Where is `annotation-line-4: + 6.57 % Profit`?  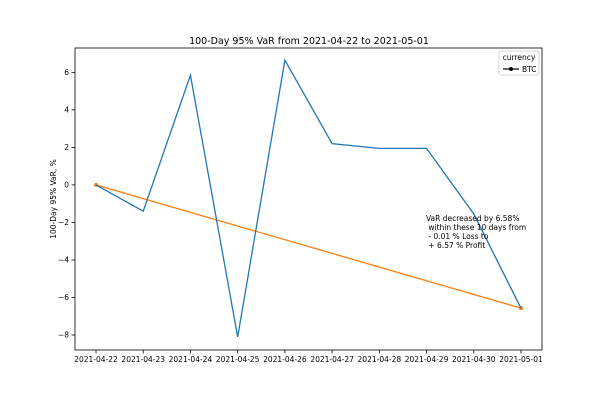 annotation-line-4: + 6.57 % Profit is located at coordinates (455, 245).